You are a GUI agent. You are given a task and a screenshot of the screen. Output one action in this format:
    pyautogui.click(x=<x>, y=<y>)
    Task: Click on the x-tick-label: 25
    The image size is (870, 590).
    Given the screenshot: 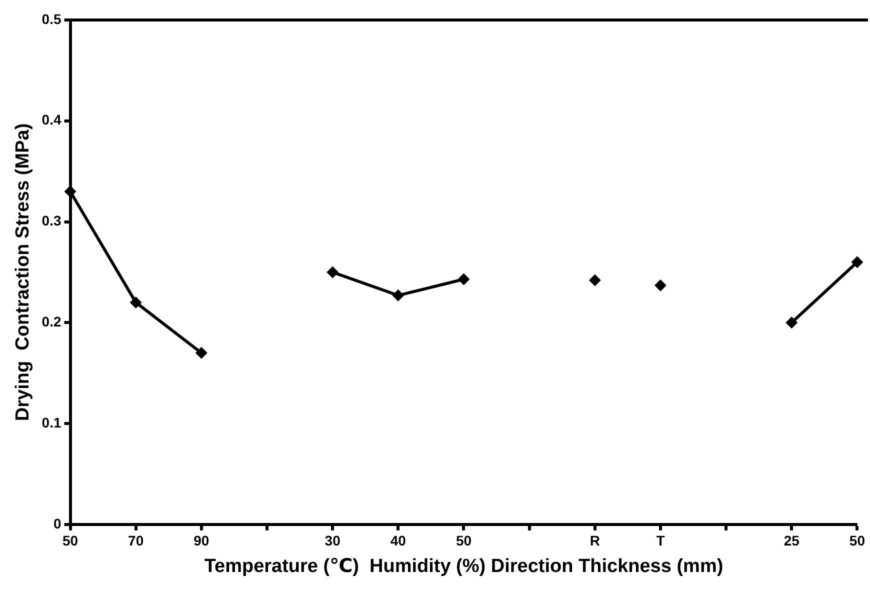 What is the action you would take?
    pyautogui.click(x=792, y=540)
    